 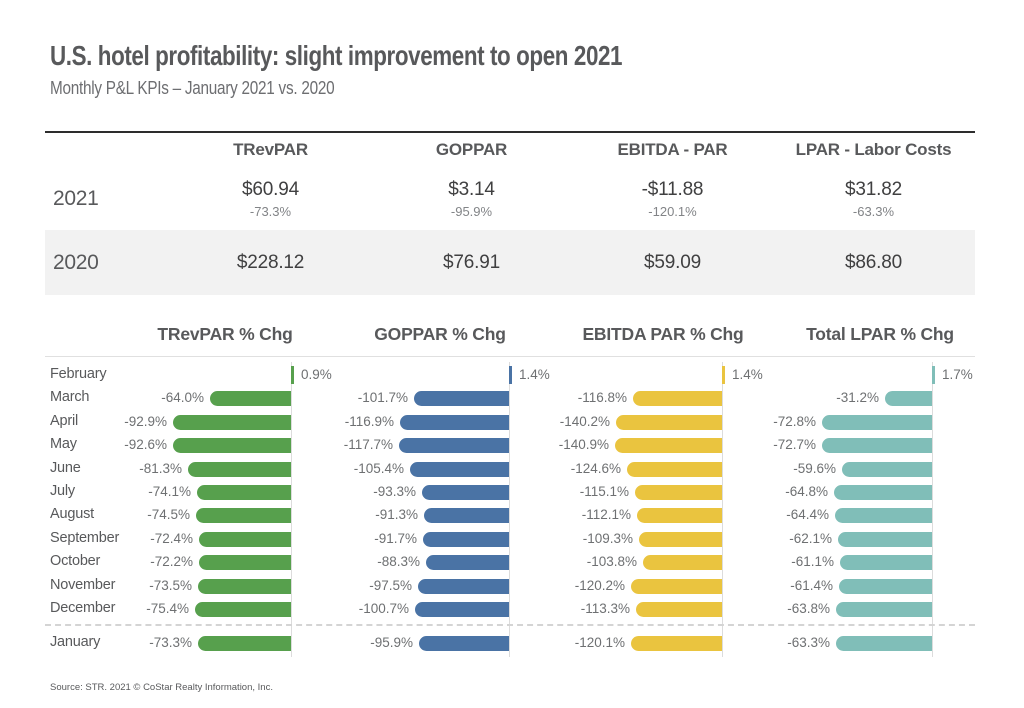 I want to click on bar-value-label: -74.1%, so click(x=169, y=491).